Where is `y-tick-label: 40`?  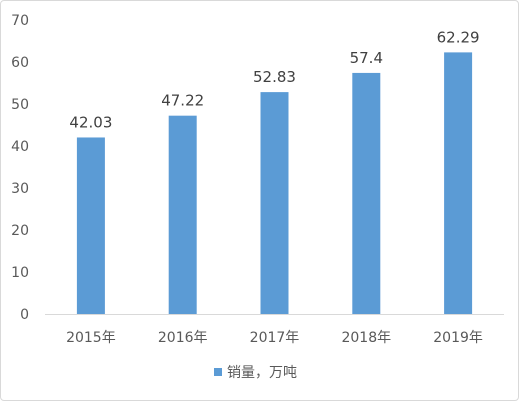 y-tick-label: 40 is located at coordinates (20, 147).